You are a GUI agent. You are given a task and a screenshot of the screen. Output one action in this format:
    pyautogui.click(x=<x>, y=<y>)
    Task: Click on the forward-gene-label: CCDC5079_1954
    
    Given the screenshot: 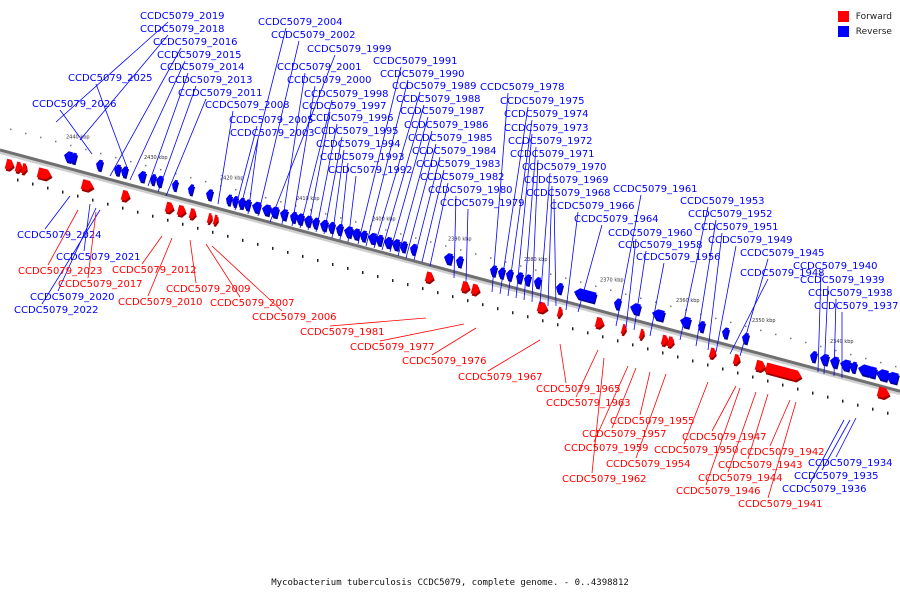 What is the action you would take?
    pyautogui.click(x=648, y=464)
    